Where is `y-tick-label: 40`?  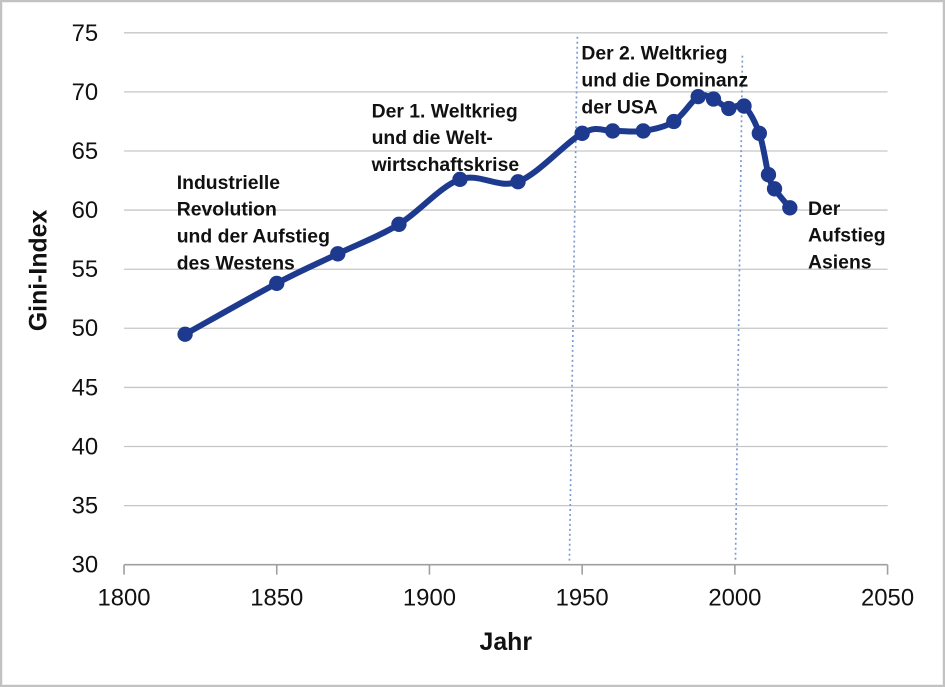
y-tick-label: 40 is located at coordinates (85, 446).